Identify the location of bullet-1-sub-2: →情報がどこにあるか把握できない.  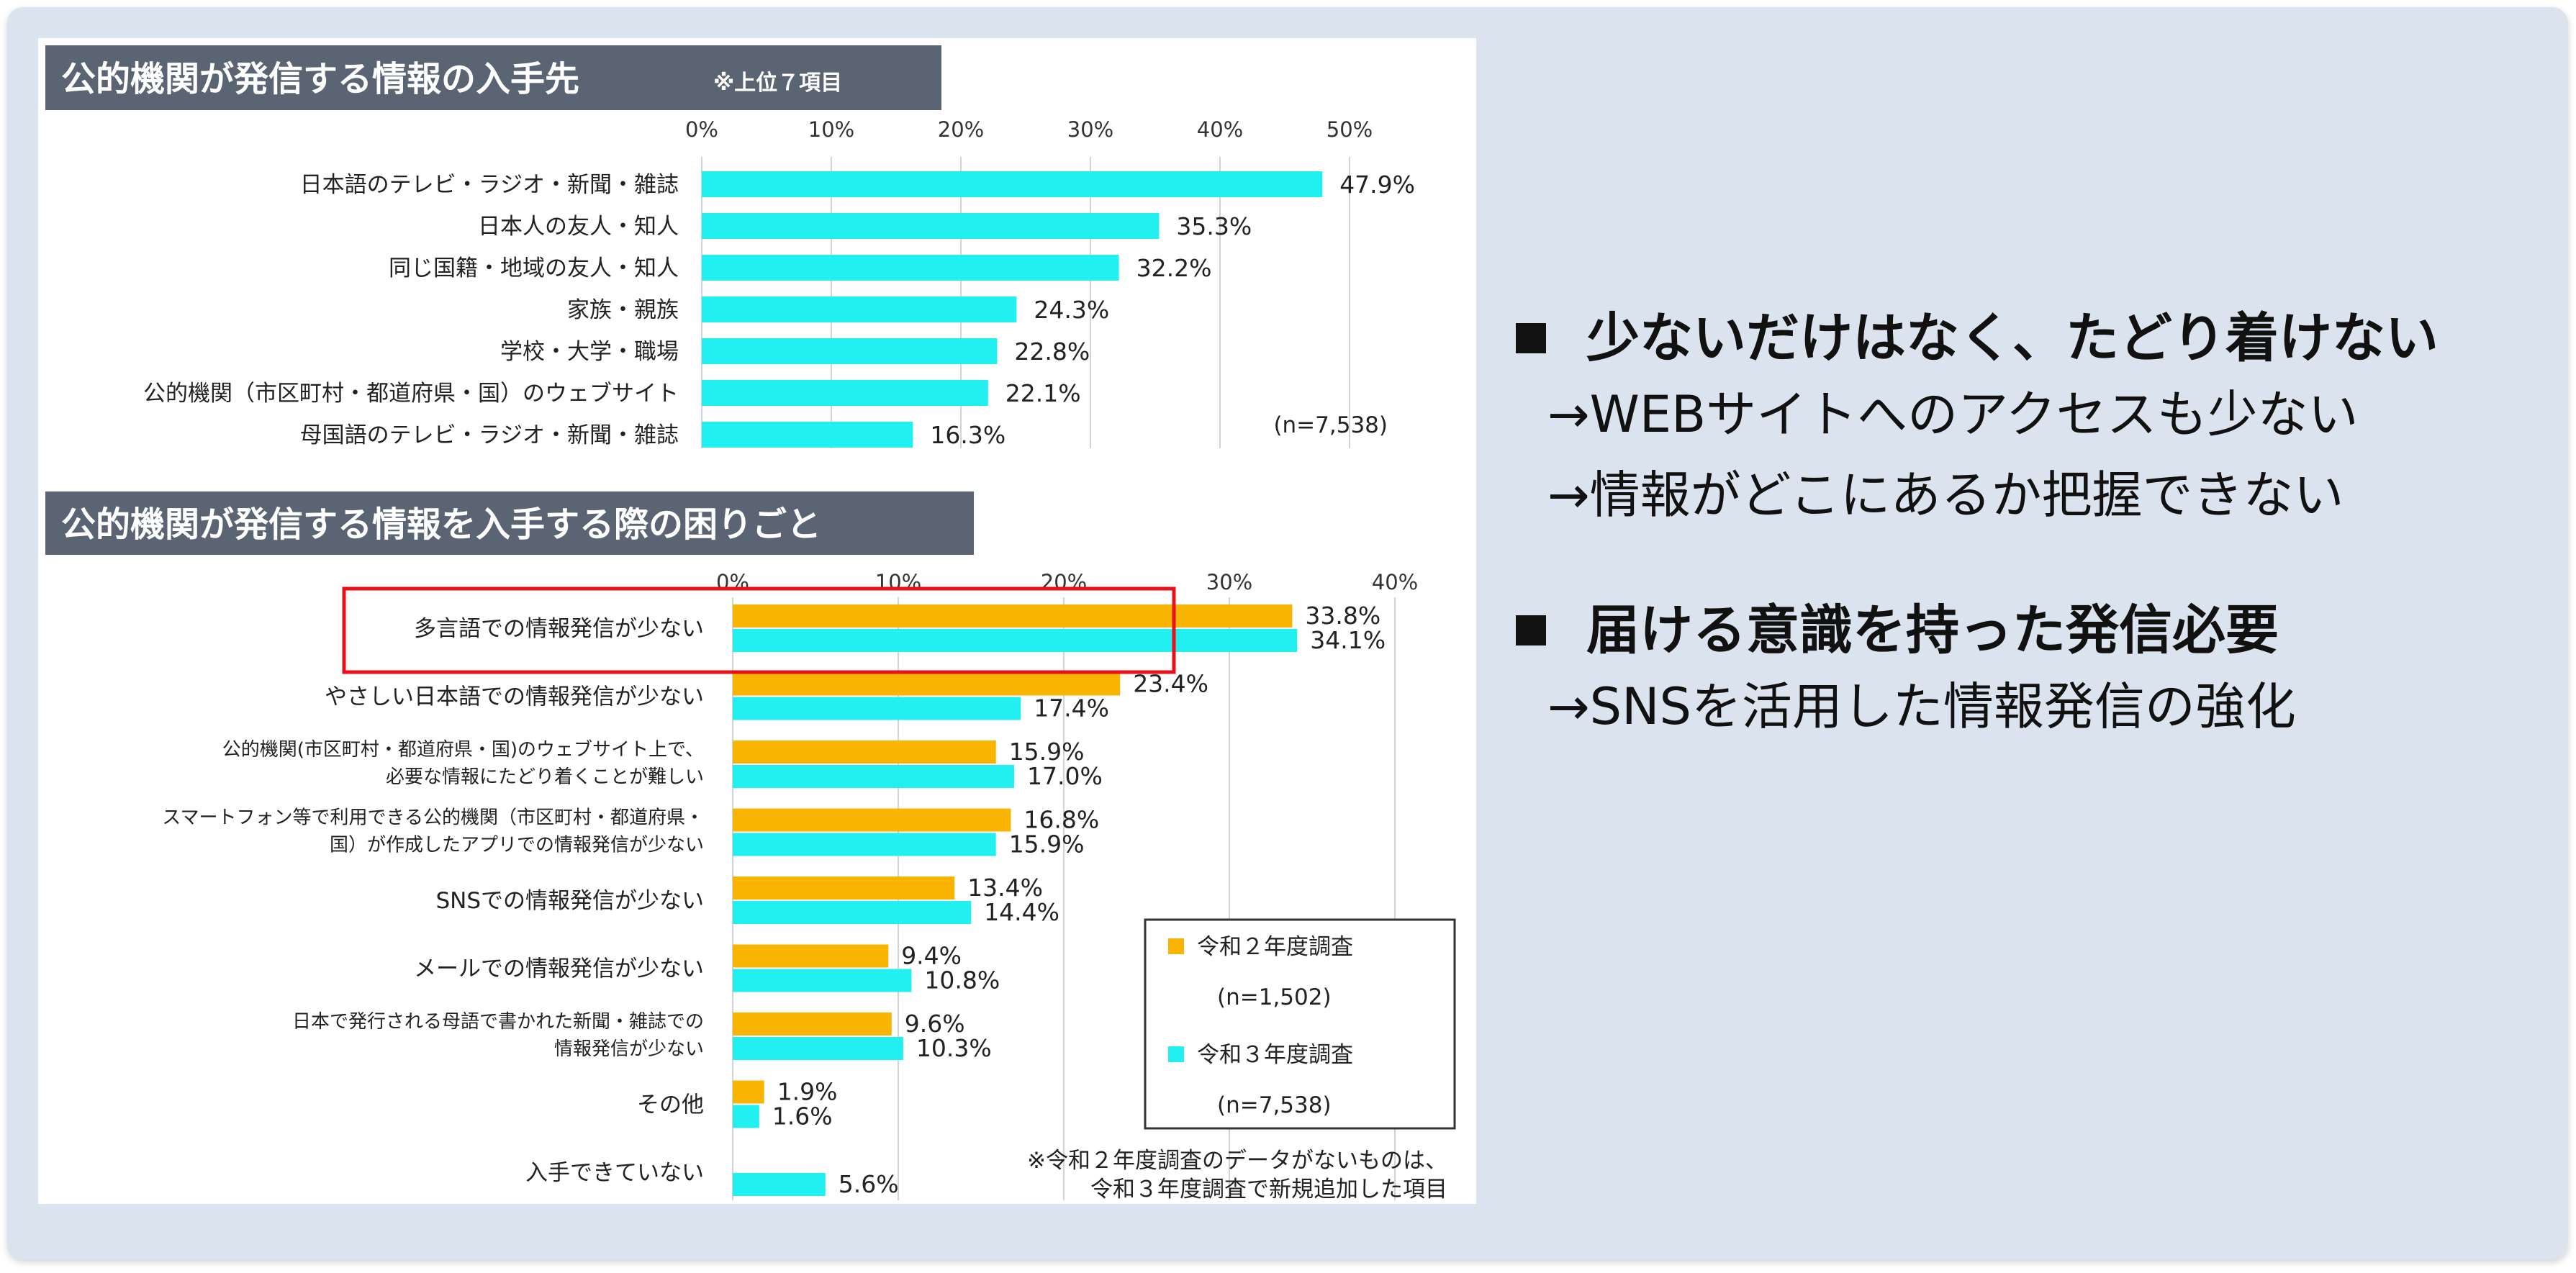
(1945, 496).